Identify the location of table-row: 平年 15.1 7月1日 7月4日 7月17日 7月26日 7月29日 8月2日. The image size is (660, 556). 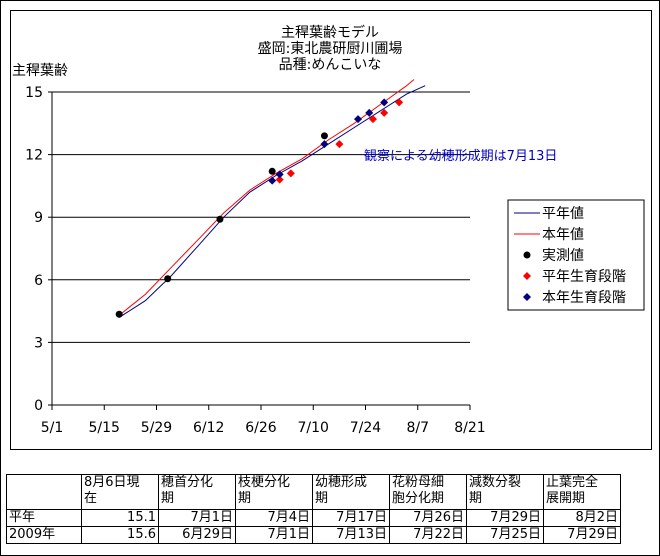
(313, 518).